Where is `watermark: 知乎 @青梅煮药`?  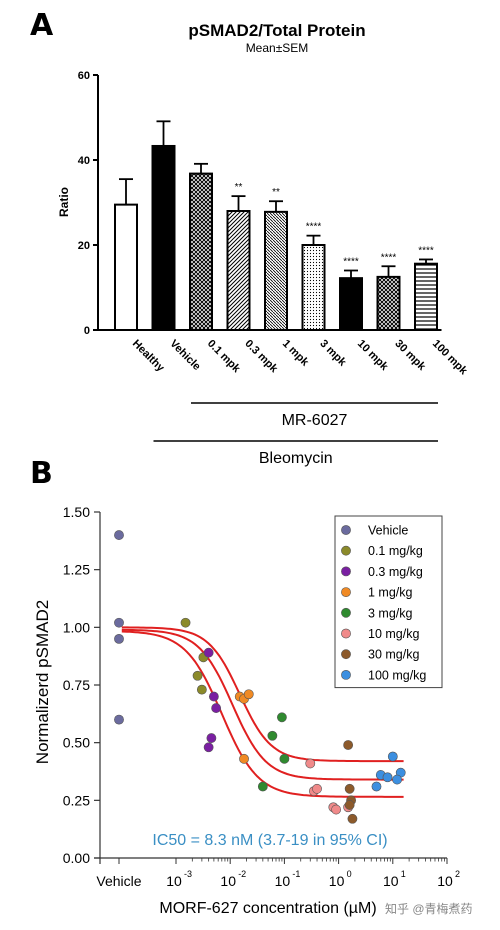 watermark: 知乎 @青梅煮药 is located at coordinates (429, 909).